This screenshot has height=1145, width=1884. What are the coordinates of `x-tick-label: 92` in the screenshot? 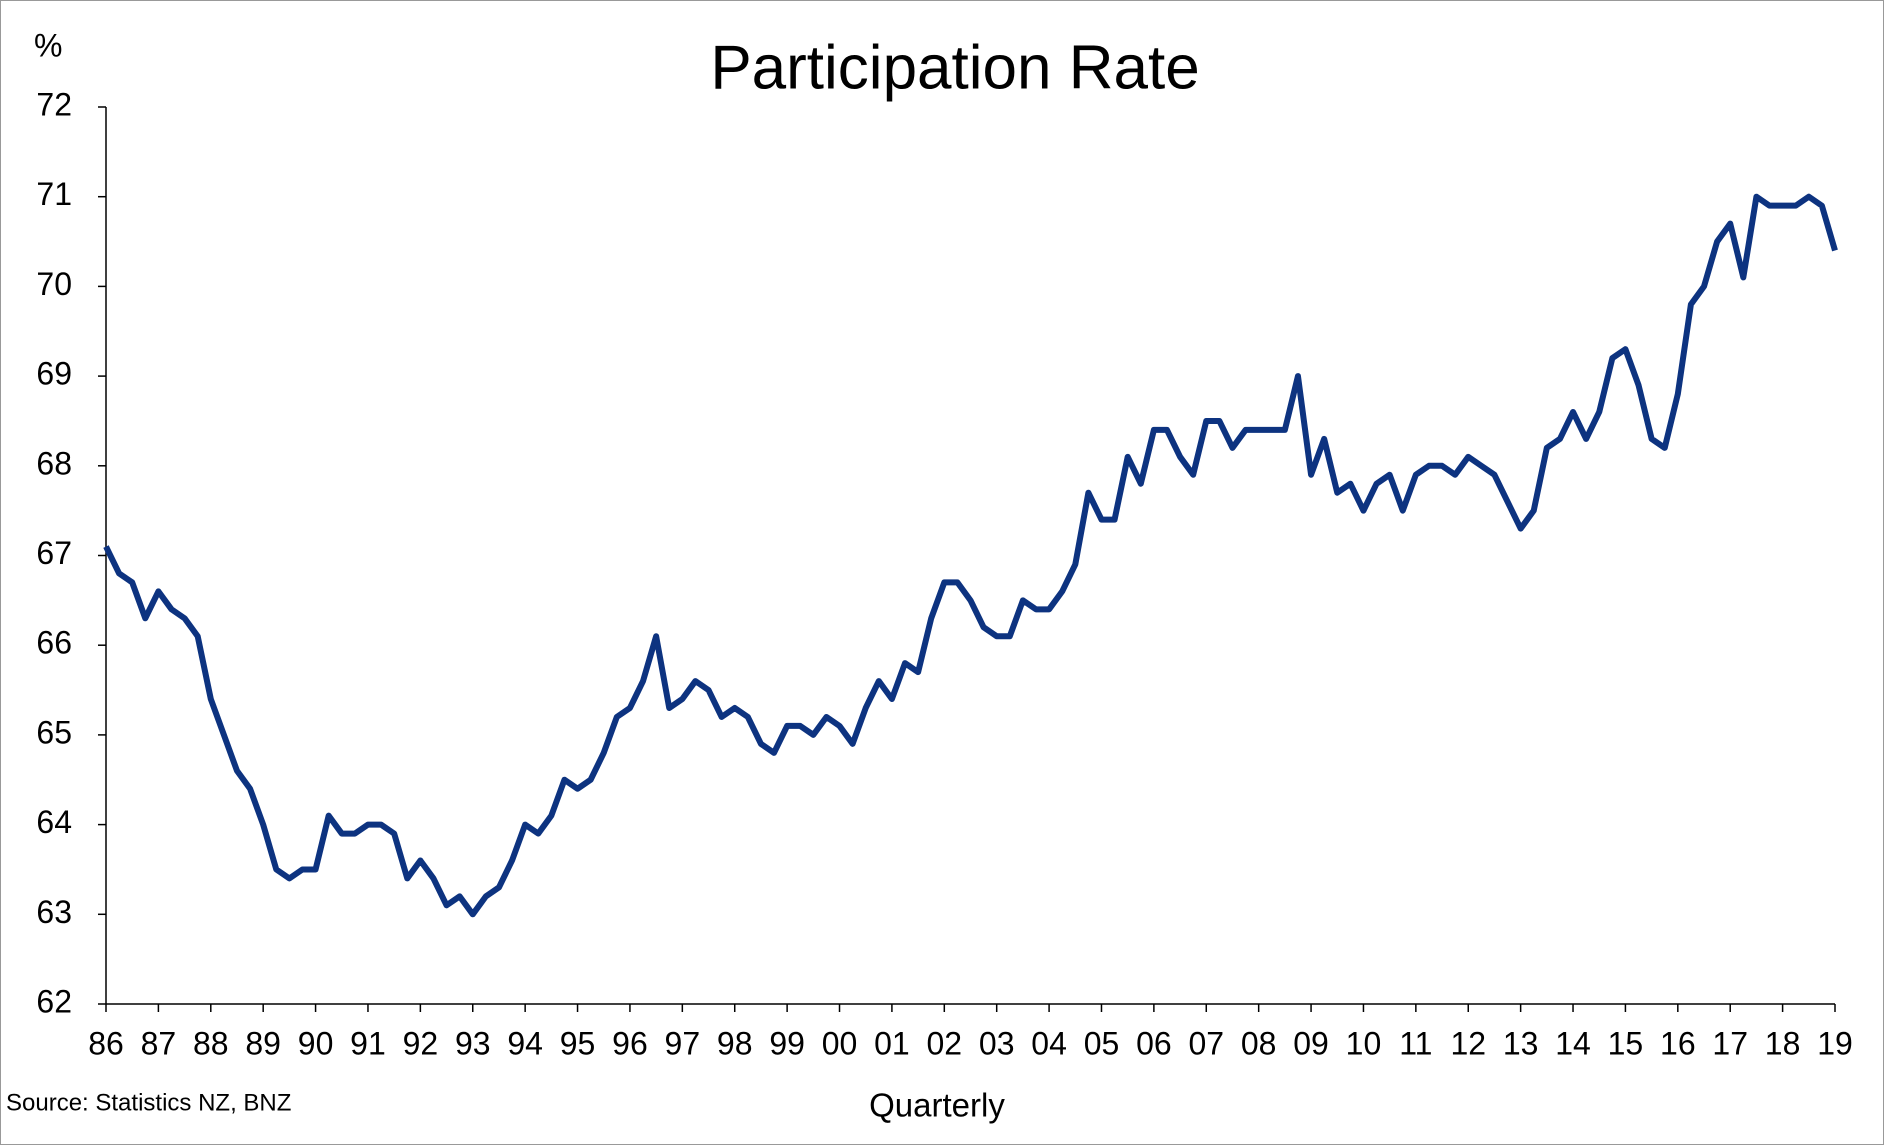 It's located at (421, 1043).